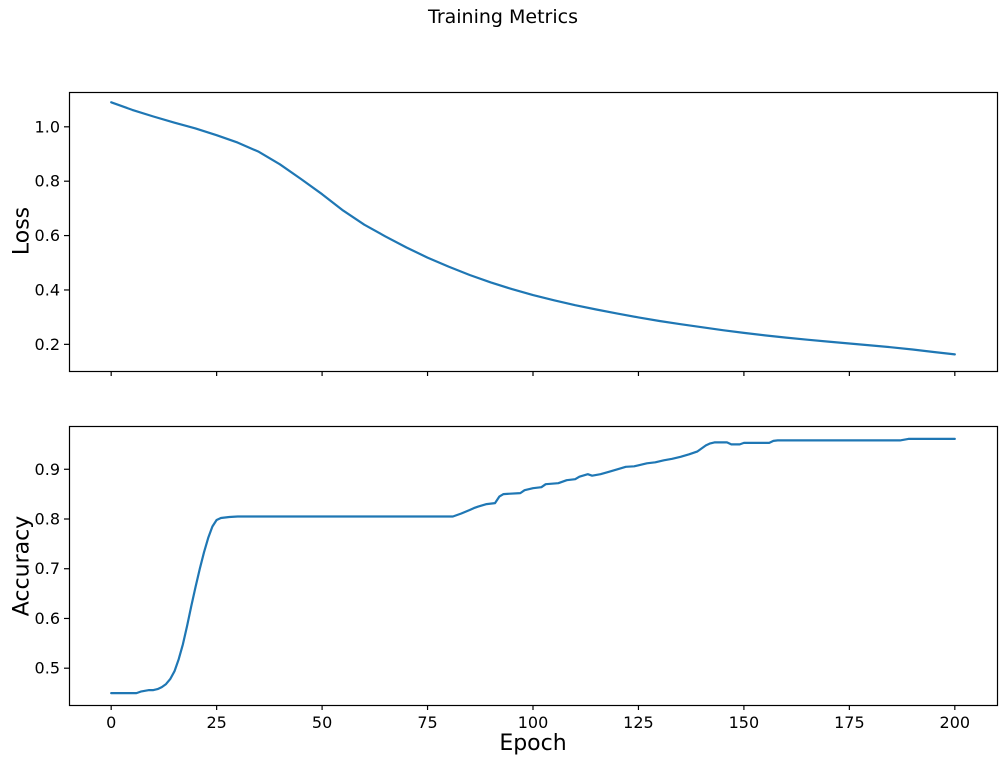  Describe the element at coordinates (322, 722) in the screenshot. I see `accuracy-x-tick-label: 50` at that location.